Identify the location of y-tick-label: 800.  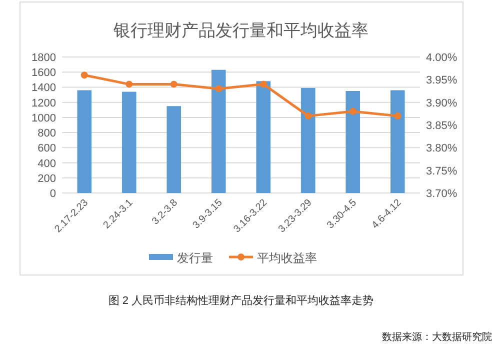
(47, 134).